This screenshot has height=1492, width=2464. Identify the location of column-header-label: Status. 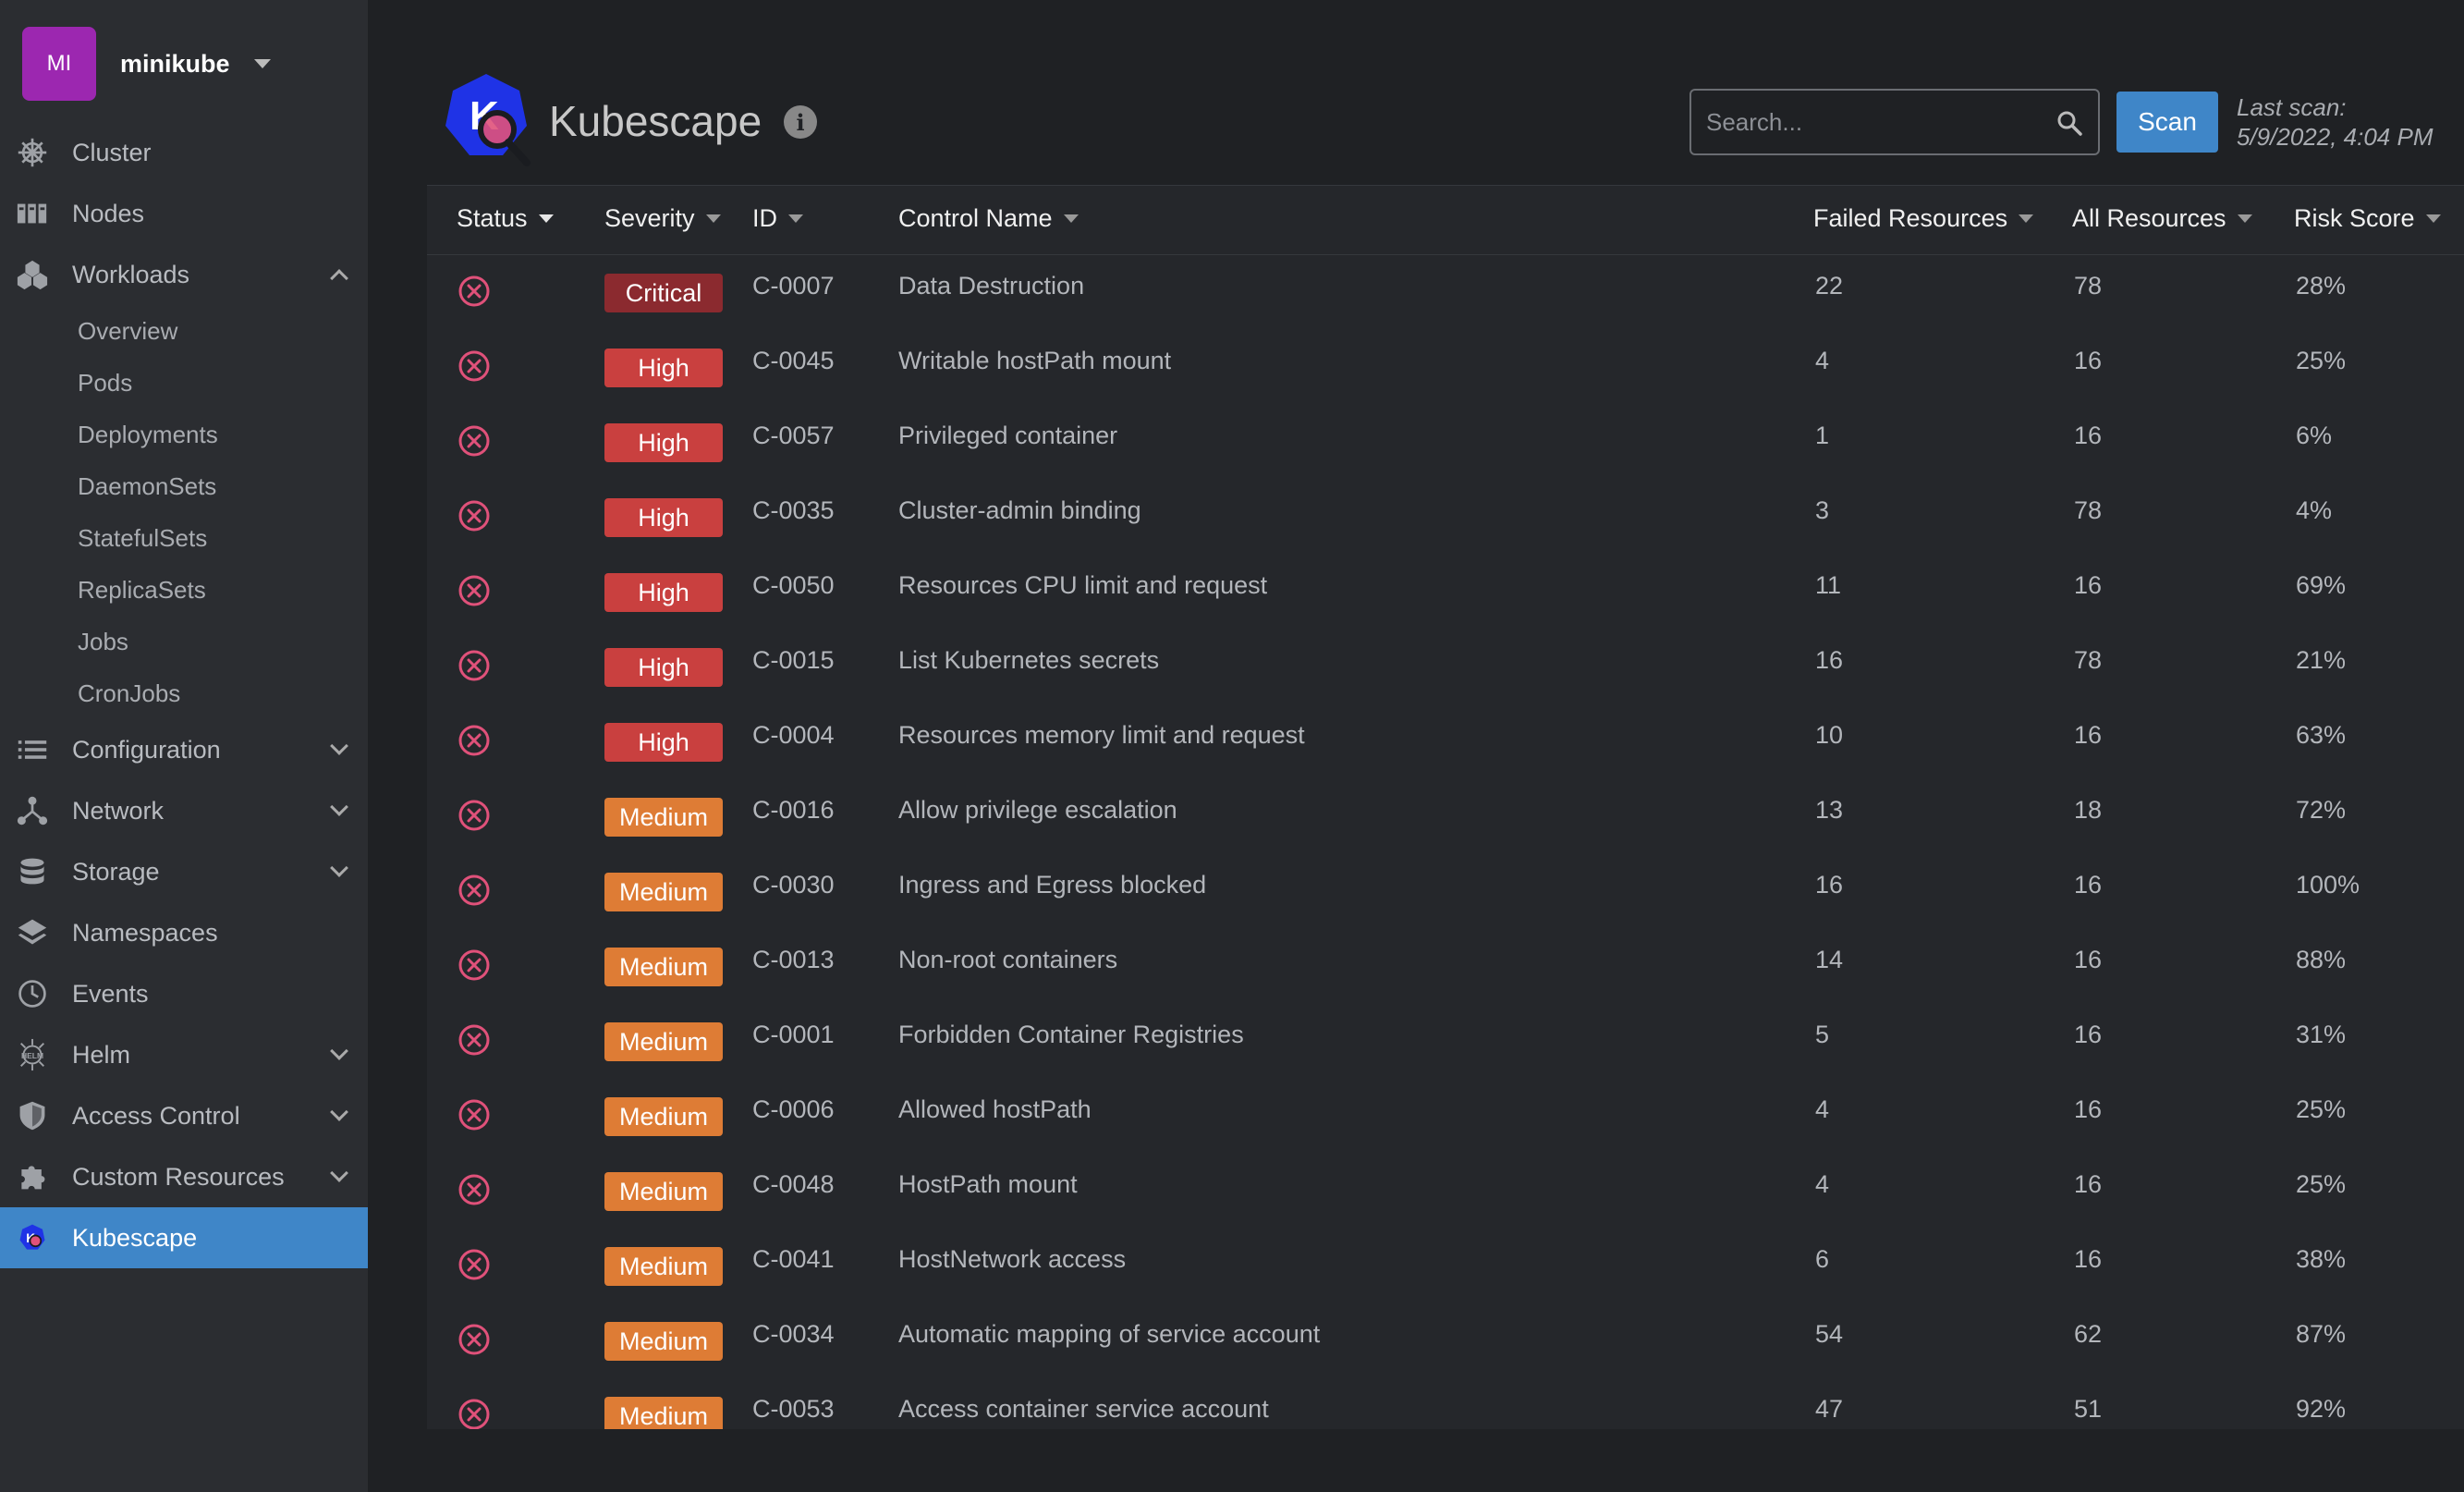
(492, 218).